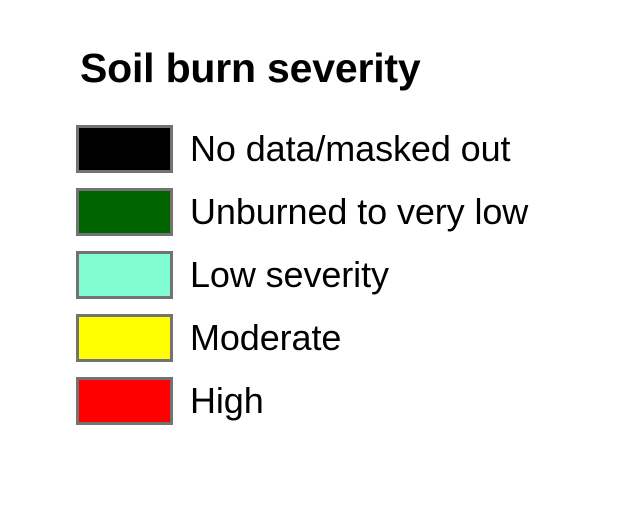 The width and height of the screenshot is (628, 513). What do you see at coordinates (350, 148) in the screenshot?
I see `legend-label-no-data-masked-out: No data/masked out` at bounding box center [350, 148].